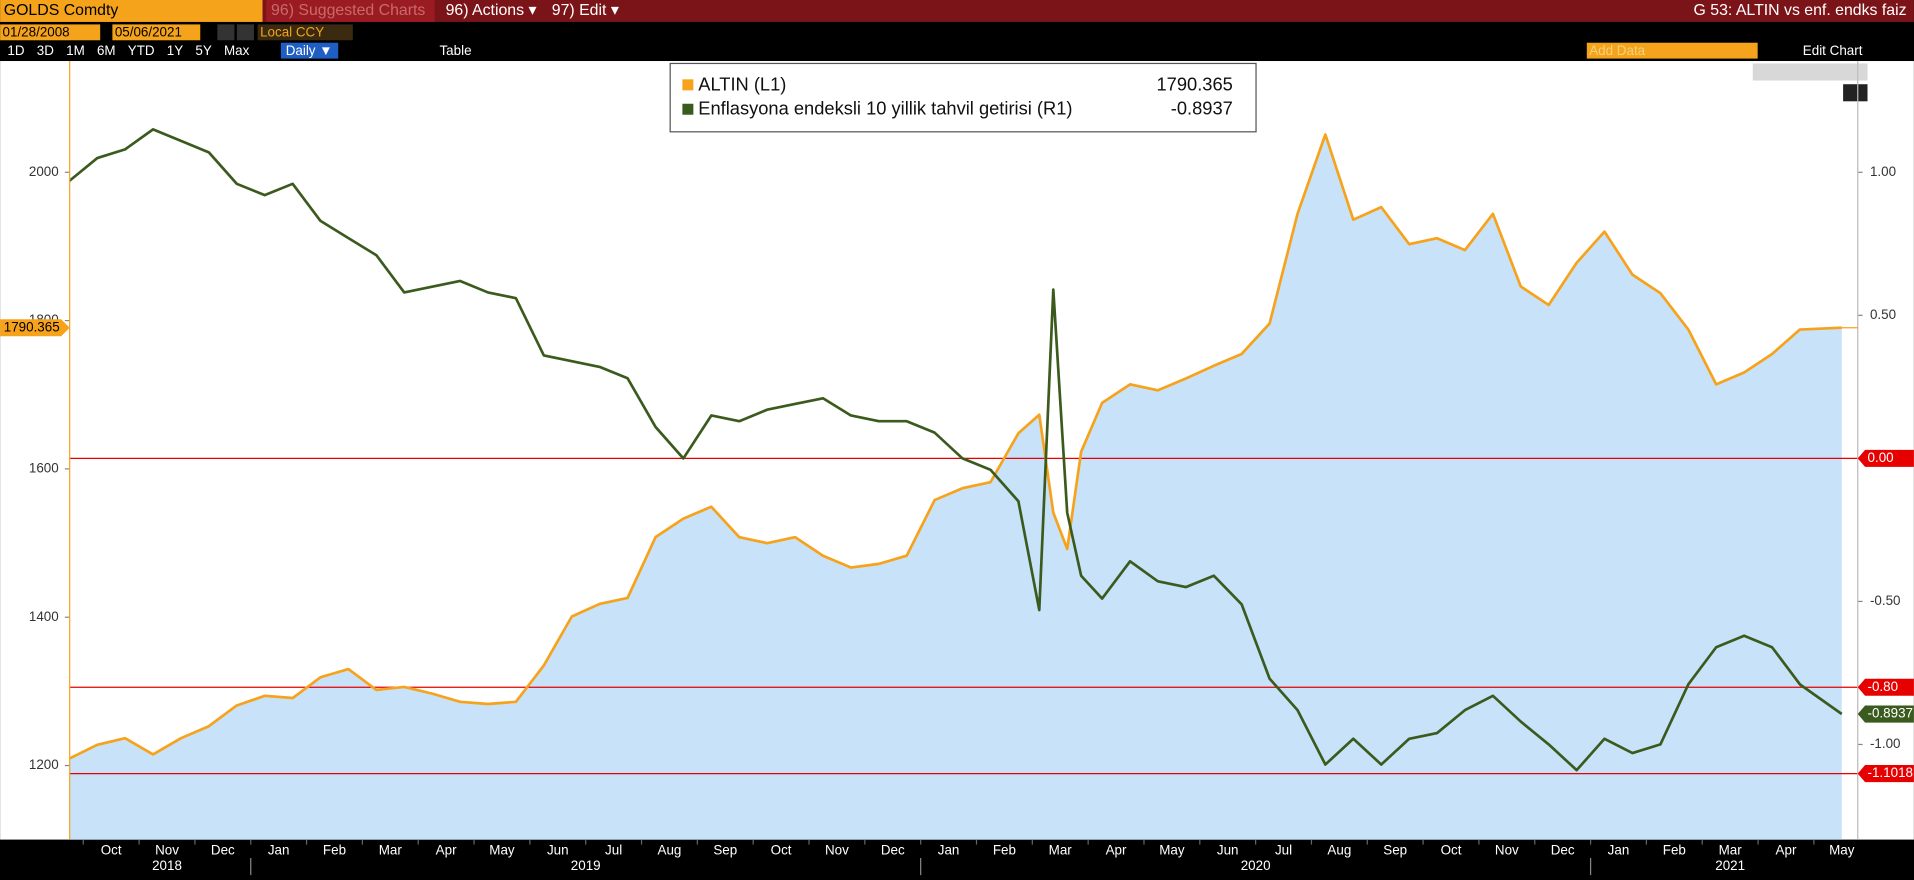 The width and height of the screenshot is (1914, 880). Describe the element at coordinates (1800, 10) in the screenshot. I see `chart-title: G 53: ALTIN vs enf. endks faiz` at that location.